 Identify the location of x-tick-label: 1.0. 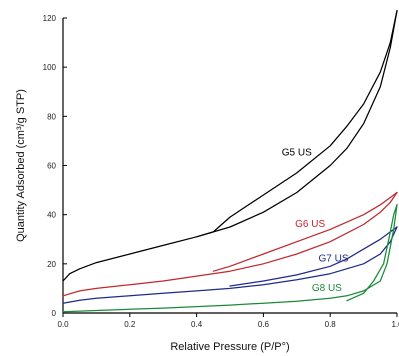
(395, 324).